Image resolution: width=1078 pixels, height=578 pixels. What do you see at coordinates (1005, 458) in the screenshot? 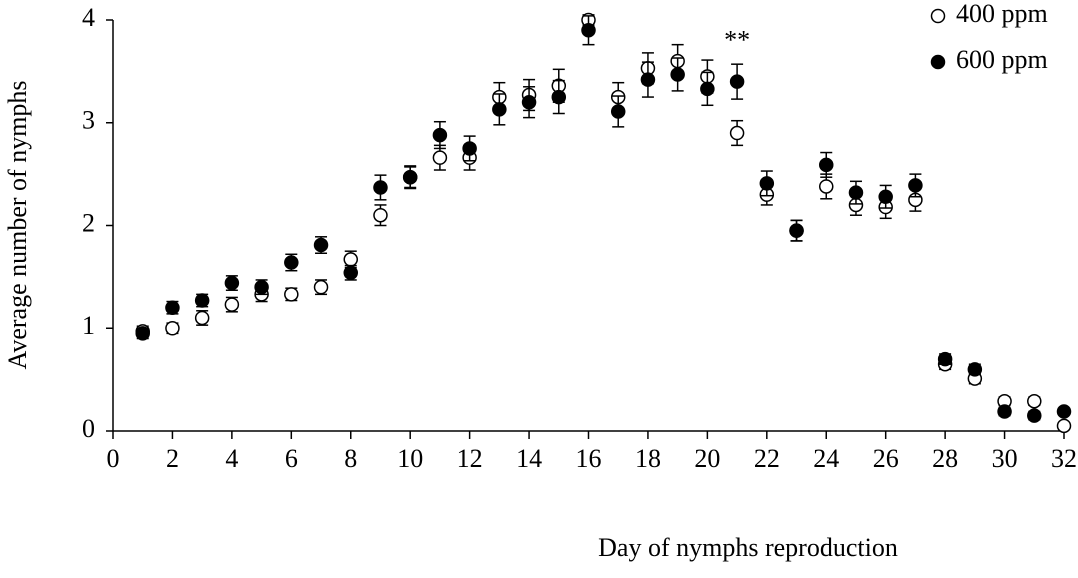
I see `x-tick-label: 30` at bounding box center [1005, 458].